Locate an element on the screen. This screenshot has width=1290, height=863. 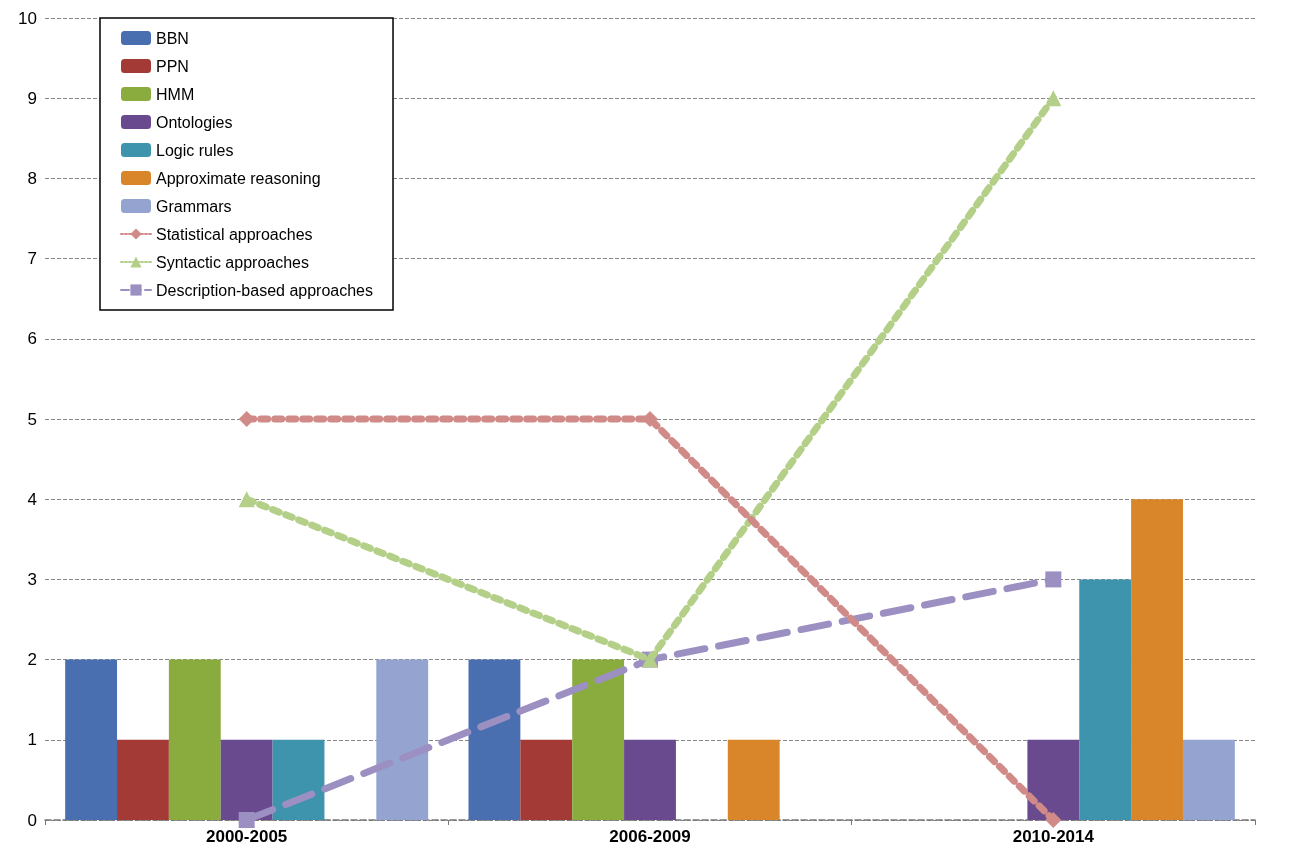
legend-label: PPN is located at coordinates (172, 66).